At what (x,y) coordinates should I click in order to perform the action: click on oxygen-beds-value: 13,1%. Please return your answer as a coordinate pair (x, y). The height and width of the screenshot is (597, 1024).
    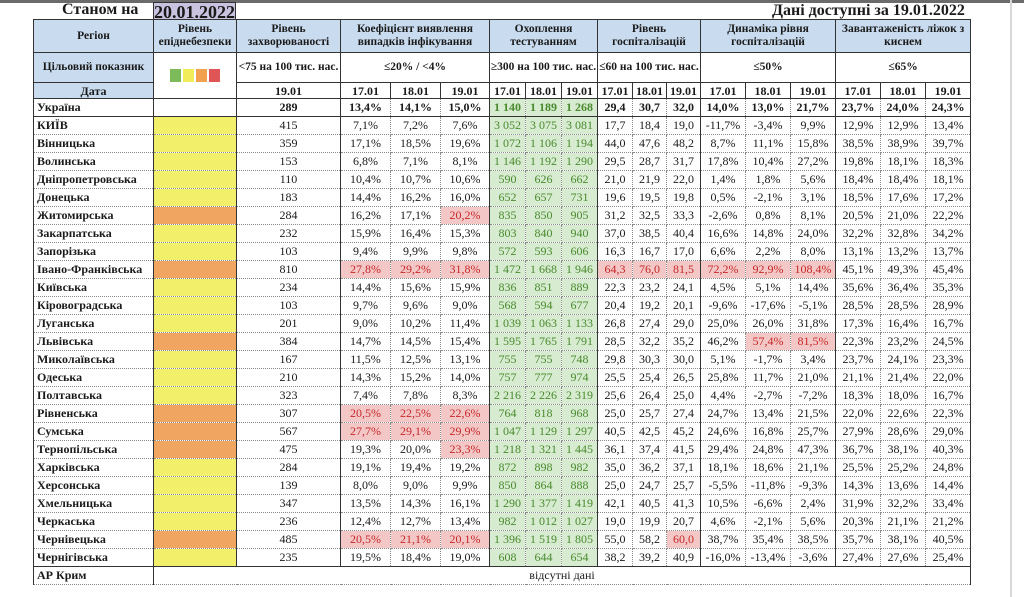
    Looking at the image, I should click on (858, 251).